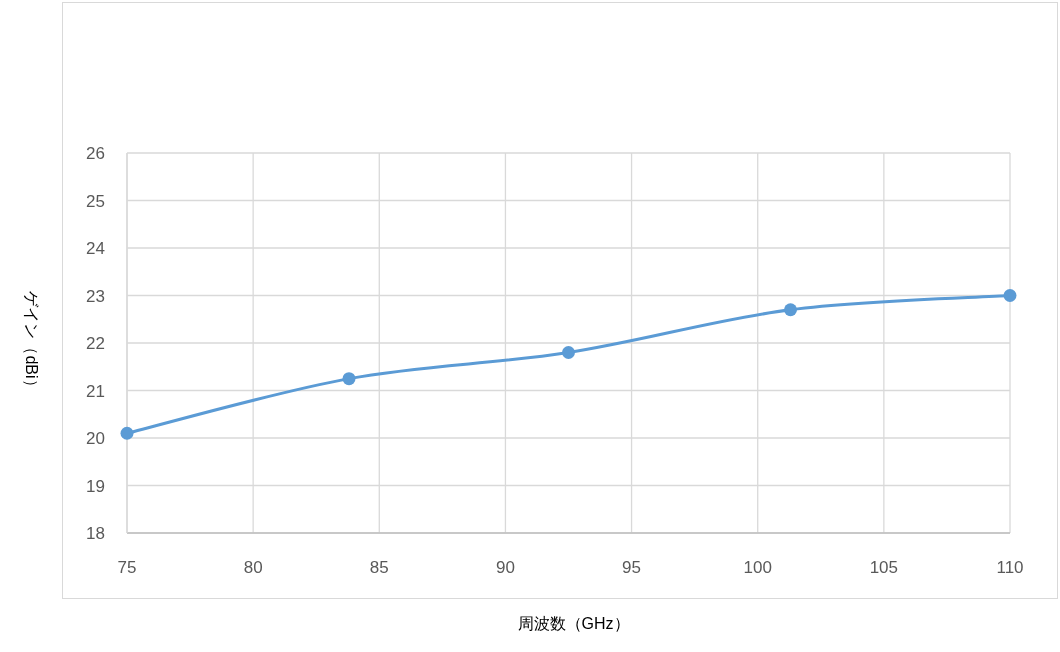  What do you see at coordinates (573, 623) in the screenshot?
I see `x-axis-title: 周波数（GHz）` at bounding box center [573, 623].